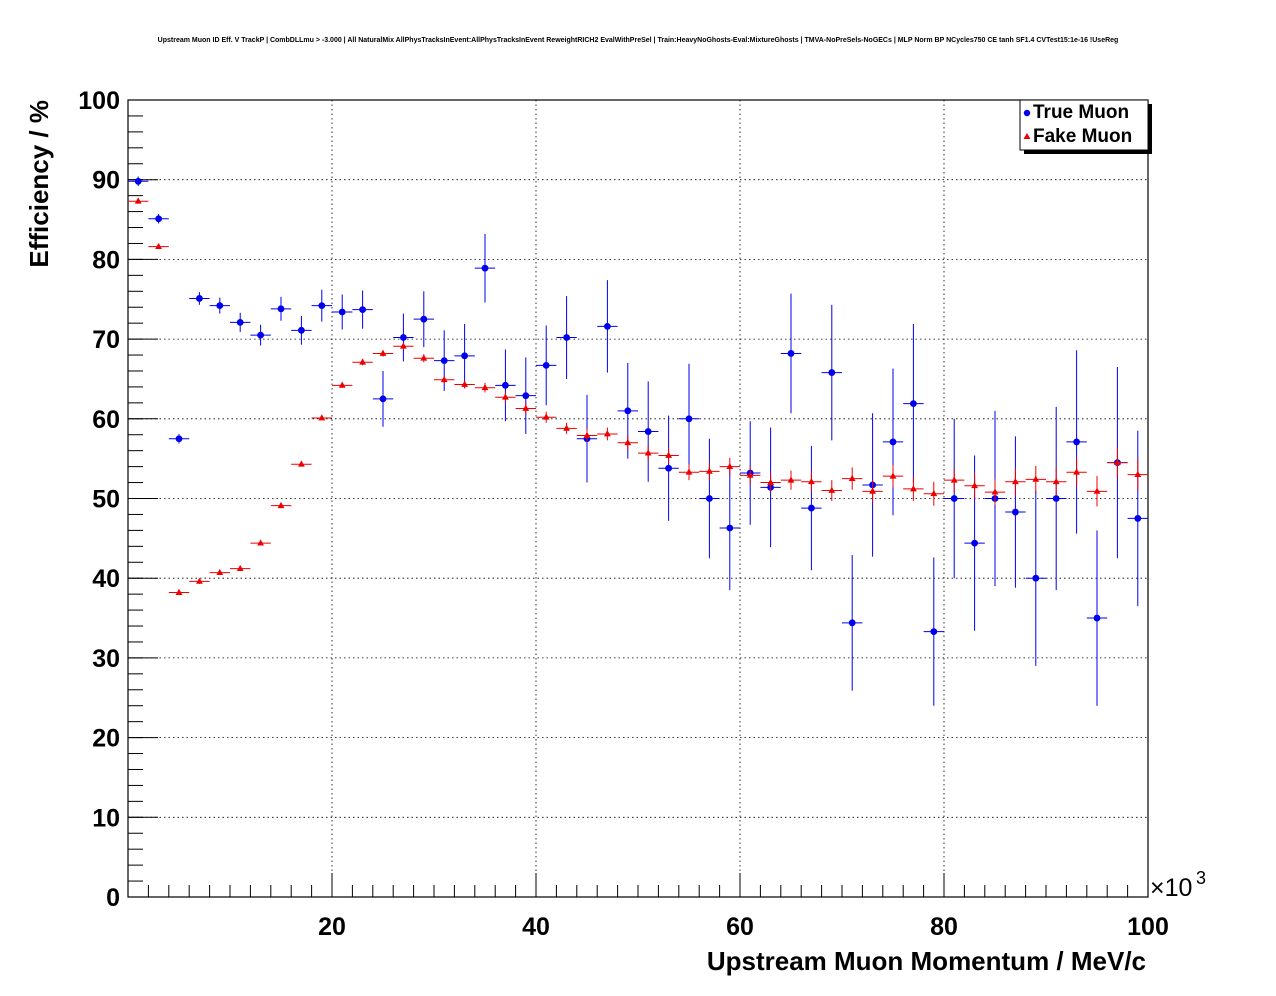 The height and width of the screenshot is (996, 1276). Describe the element at coordinates (106, 739) in the screenshot. I see `y-tick-label: 20` at that location.